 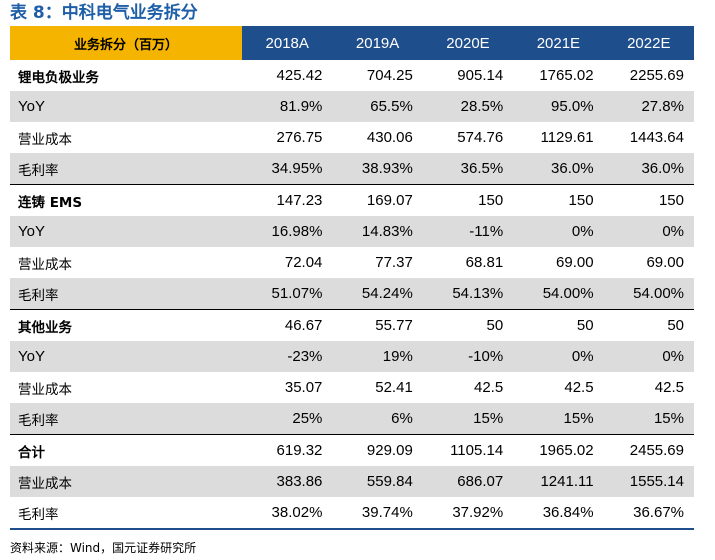 What do you see at coordinates (126, 325) in the screenshot?
I see `row-label-cell: 其他业务` at bounding box center [126, 325].